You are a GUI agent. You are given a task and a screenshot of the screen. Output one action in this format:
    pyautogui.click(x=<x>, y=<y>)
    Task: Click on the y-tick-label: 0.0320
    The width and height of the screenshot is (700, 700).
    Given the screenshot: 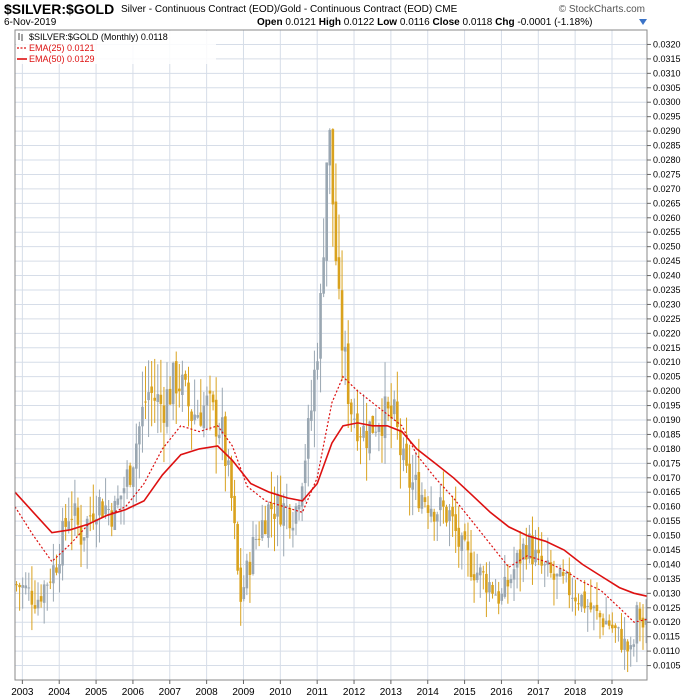 What is the action you would take?
    pyautogui.click(x=667, y=44)
    